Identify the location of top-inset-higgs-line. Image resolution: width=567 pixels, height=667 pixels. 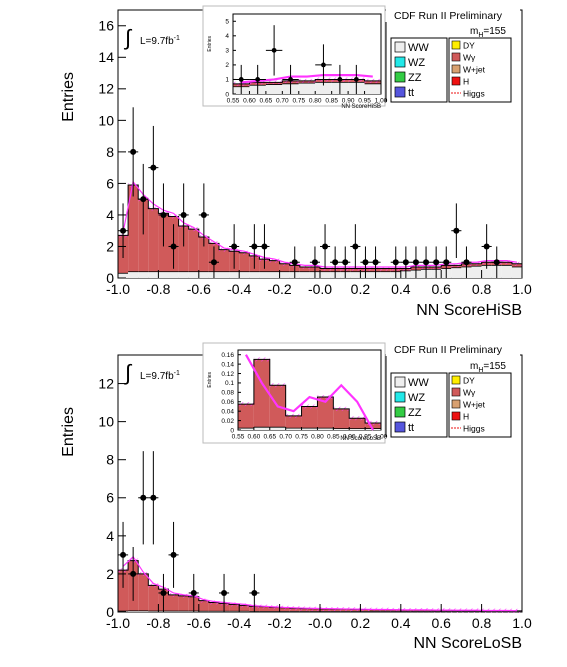
(307, 78).